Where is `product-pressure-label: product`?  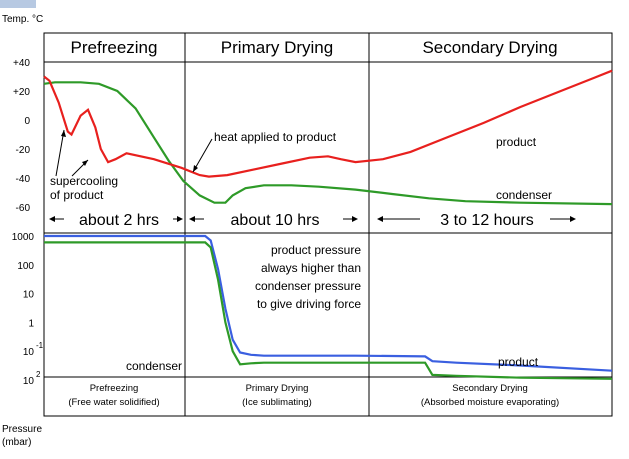 product-pressure-label: product is located at coordinates (518, 362).